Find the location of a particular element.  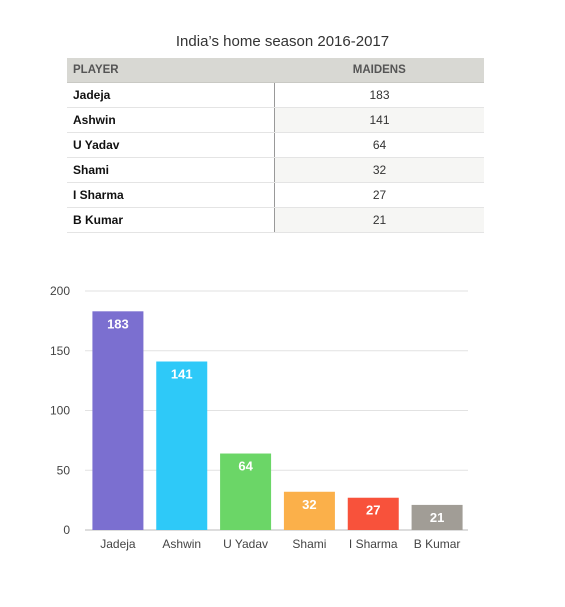

table-row: Jadeja 183 is located at coordinates (275, 95).